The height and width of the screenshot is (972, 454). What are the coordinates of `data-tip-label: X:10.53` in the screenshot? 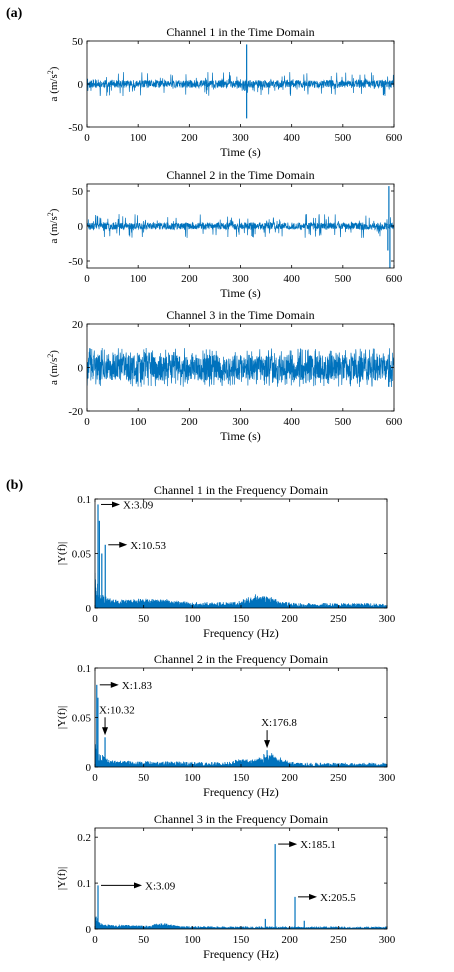 It's located at (148, 546).